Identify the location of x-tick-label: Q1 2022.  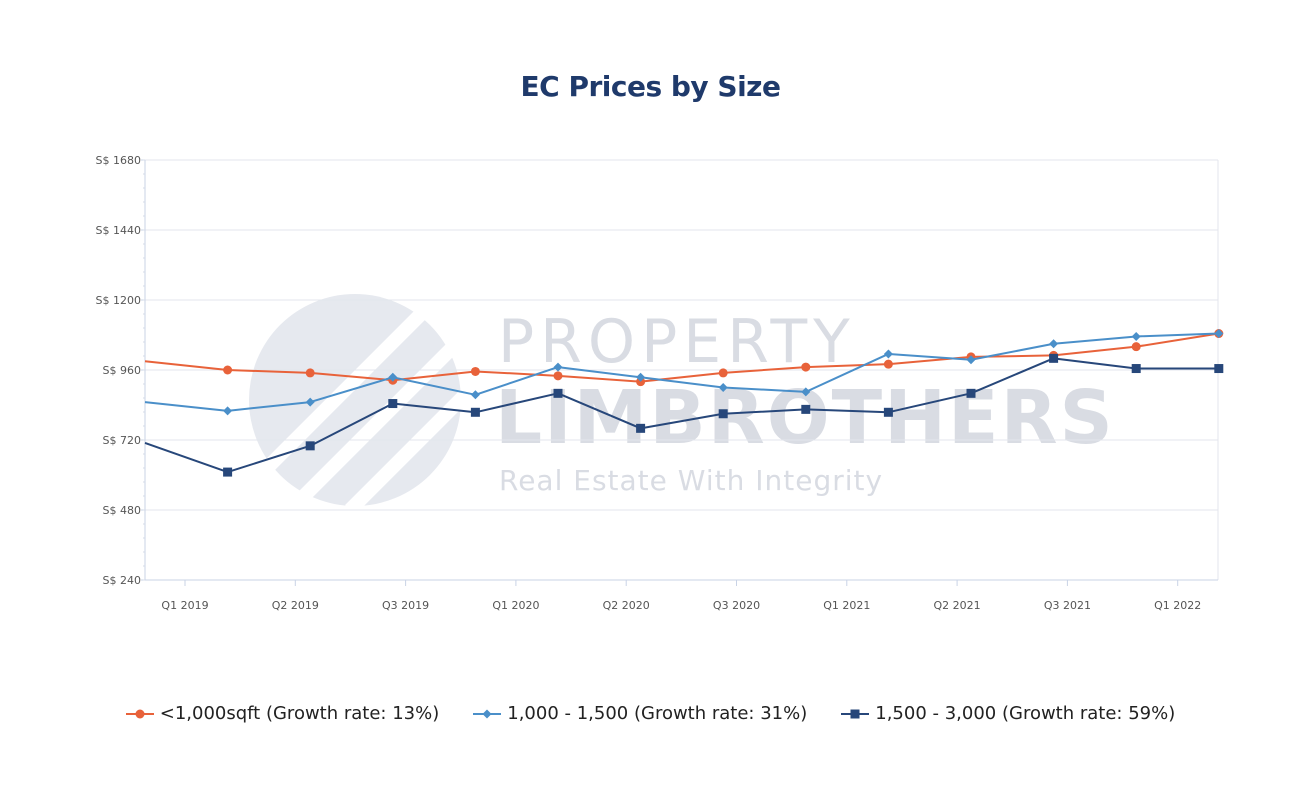
(1177, 605).